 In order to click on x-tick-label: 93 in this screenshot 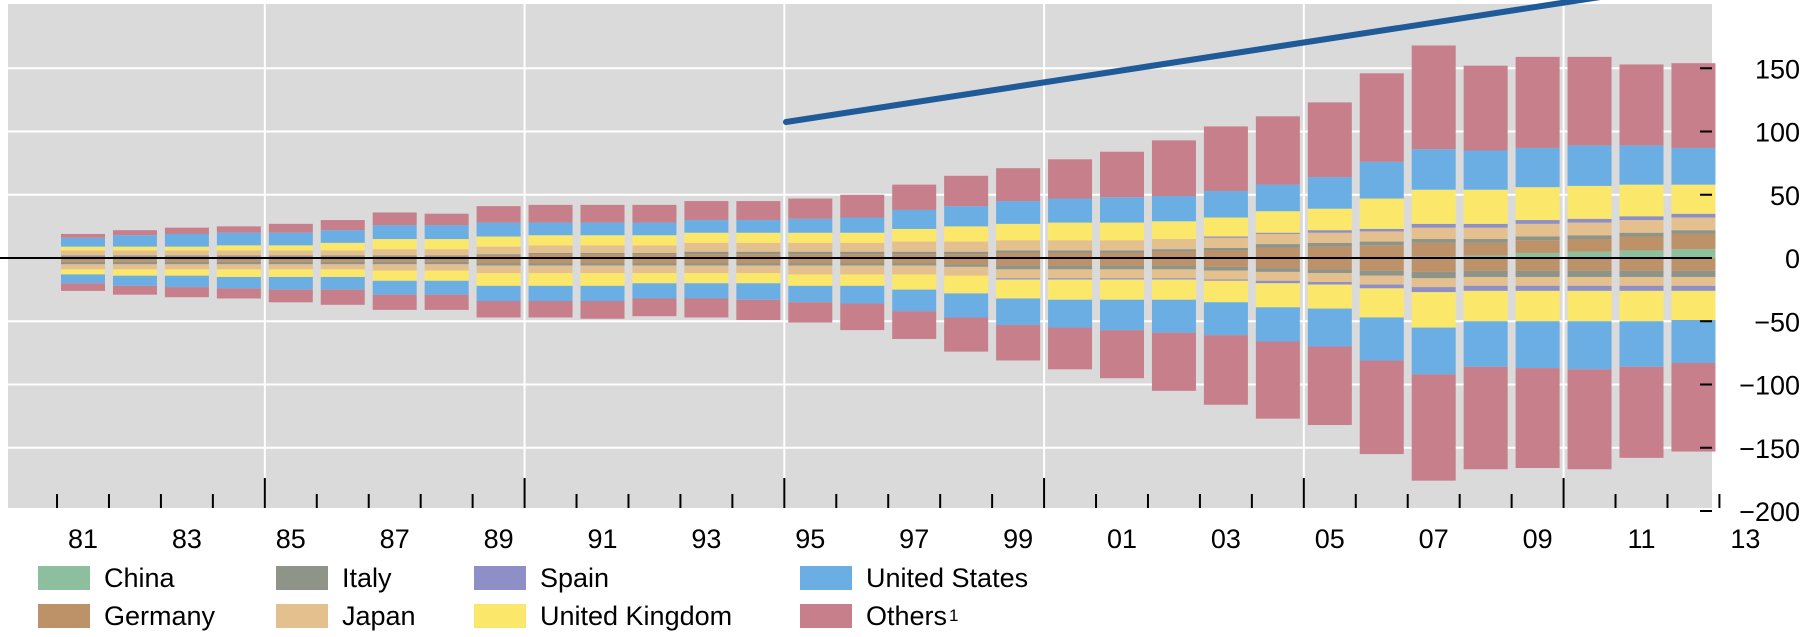, I will do `click(706, 539)`.